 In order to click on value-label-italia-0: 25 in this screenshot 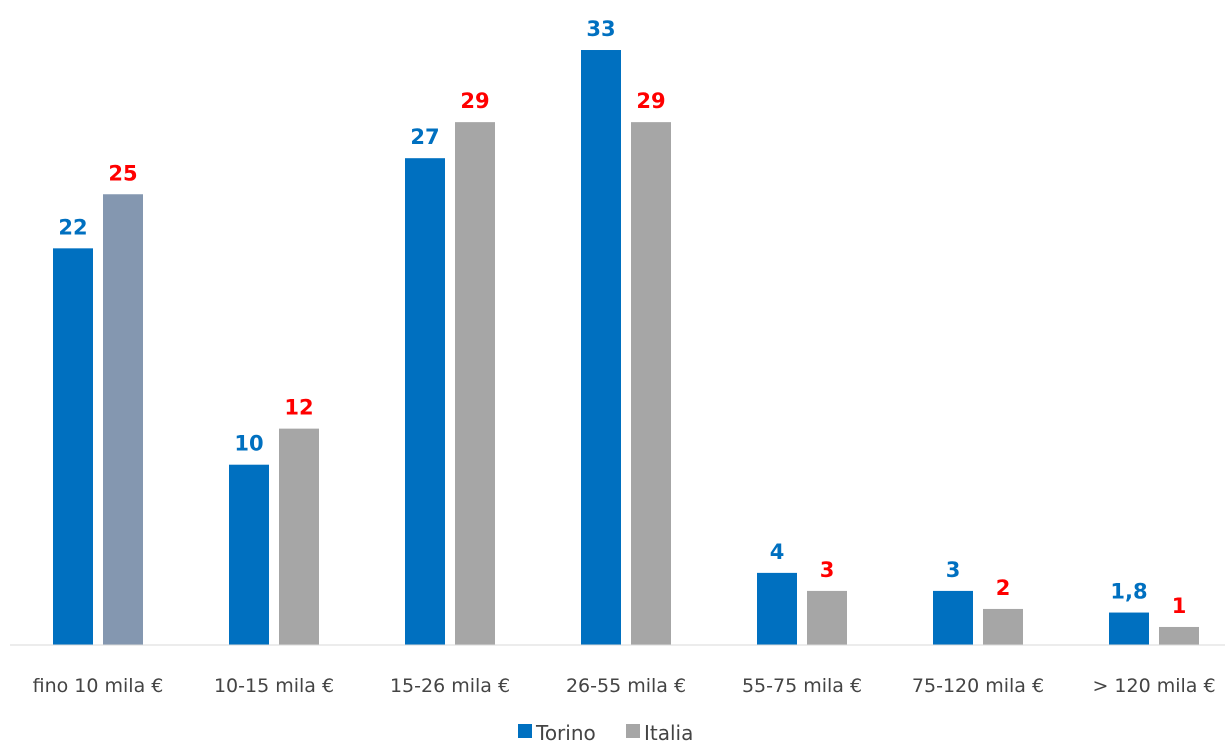, I will do `click(122, 173)`.